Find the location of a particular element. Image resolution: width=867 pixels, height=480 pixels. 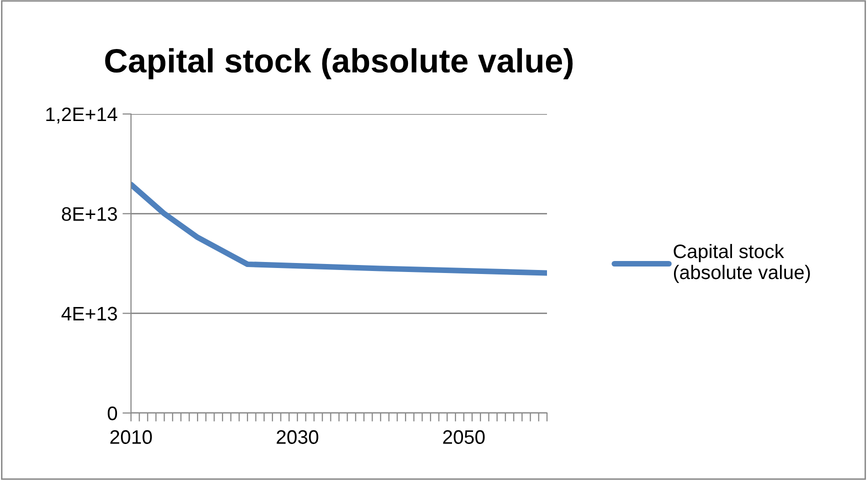

x-tick-label: 2010 is located at coordinates (131, 437).